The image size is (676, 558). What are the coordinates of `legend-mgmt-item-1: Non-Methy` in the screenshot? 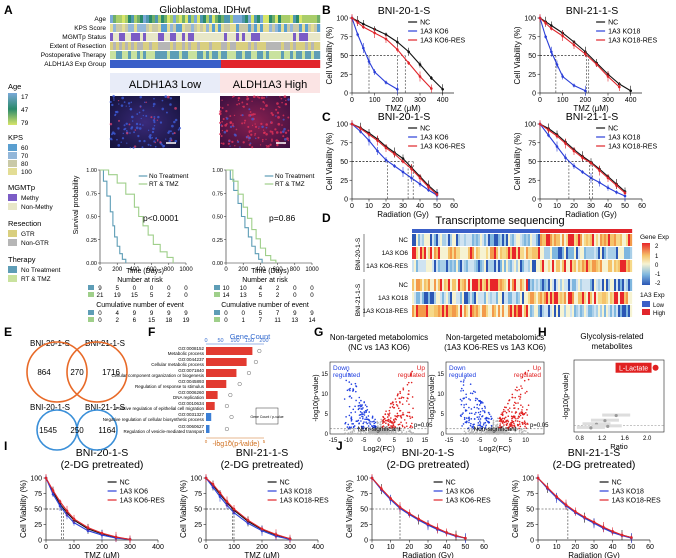 It's located at (37, 207).